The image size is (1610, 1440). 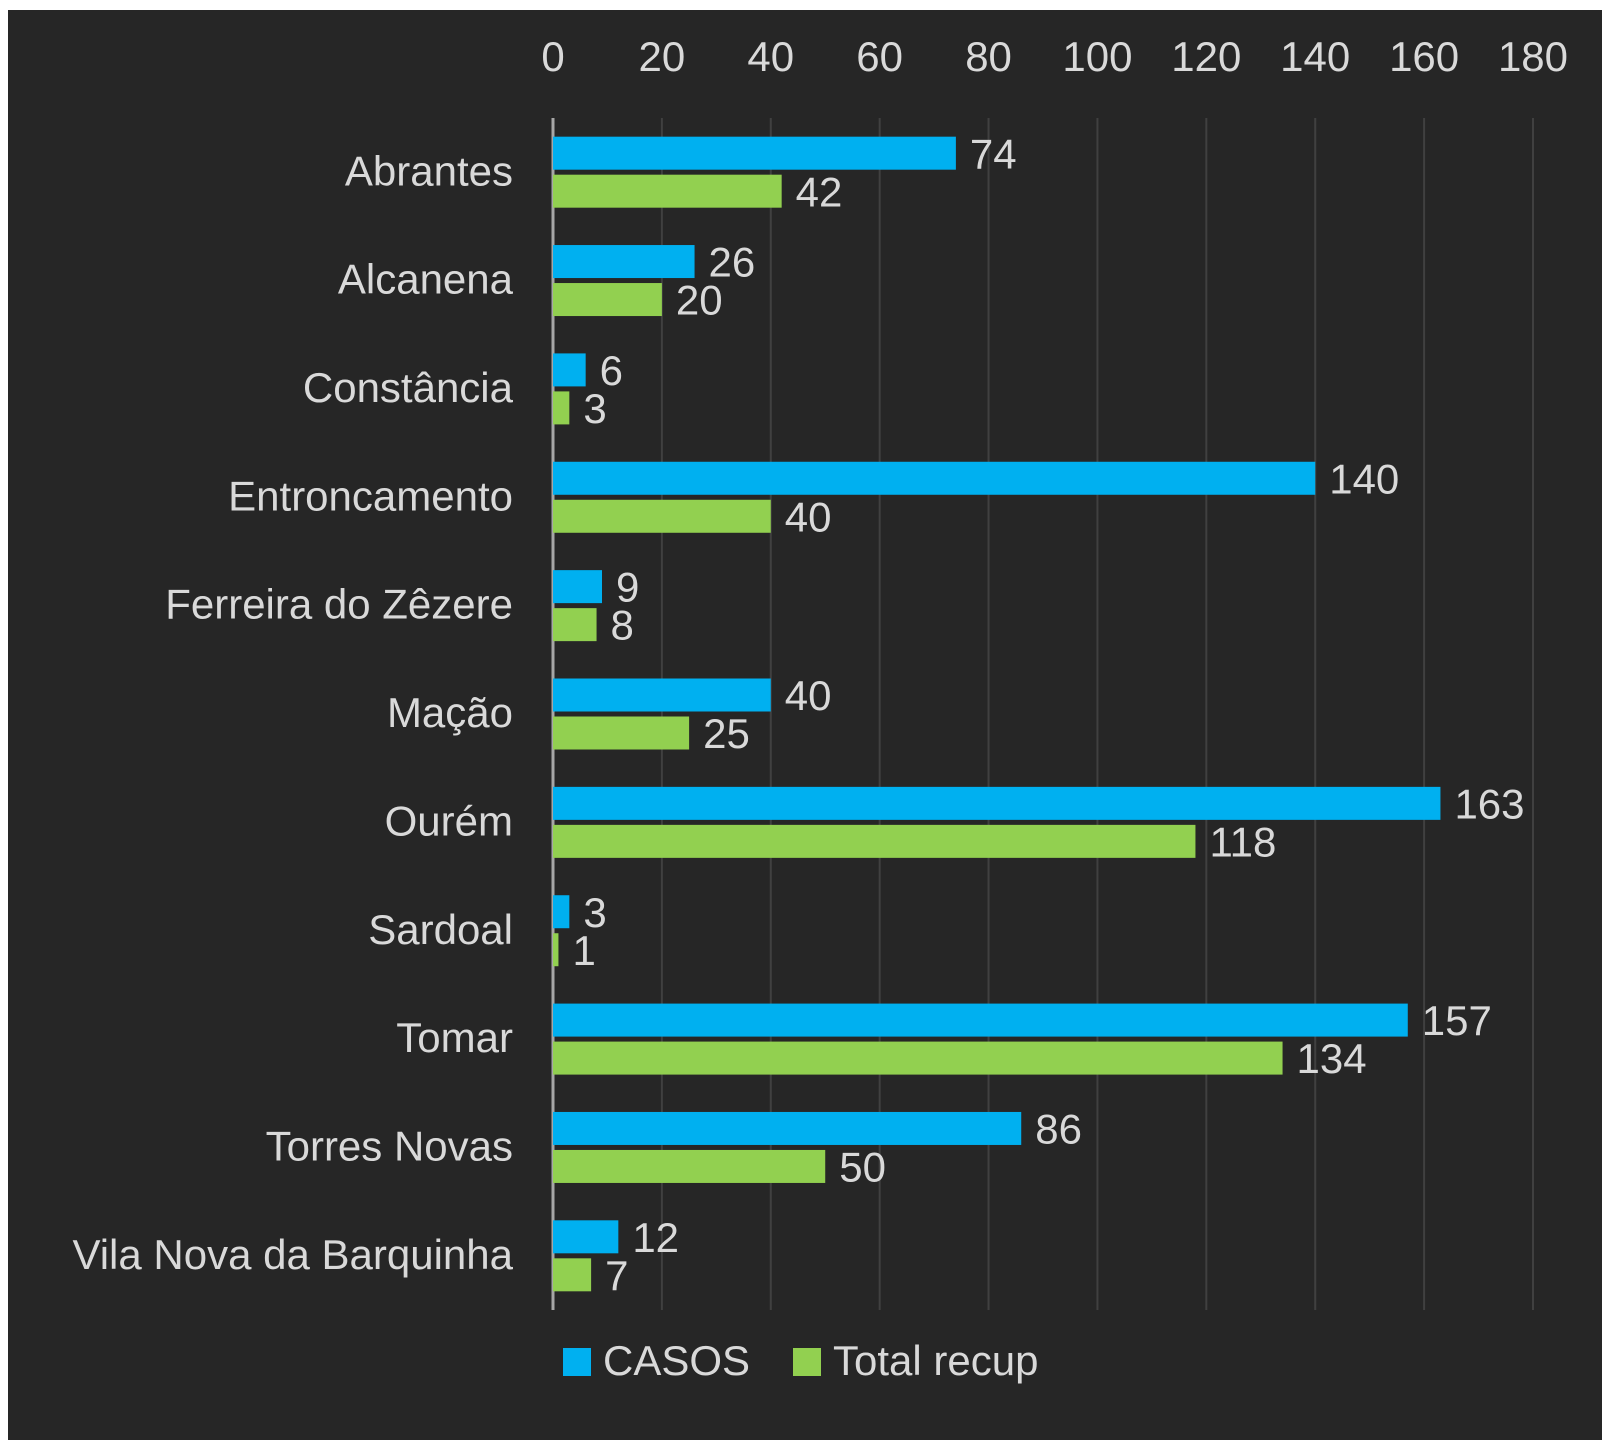 I want to click on data-label: 134, so click(x=1332, y=1058).